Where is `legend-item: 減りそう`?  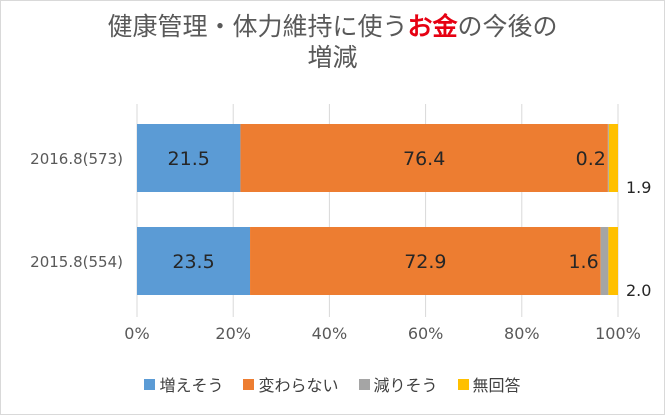
legend-item: 減りそう is located at coordinates (398, 384).